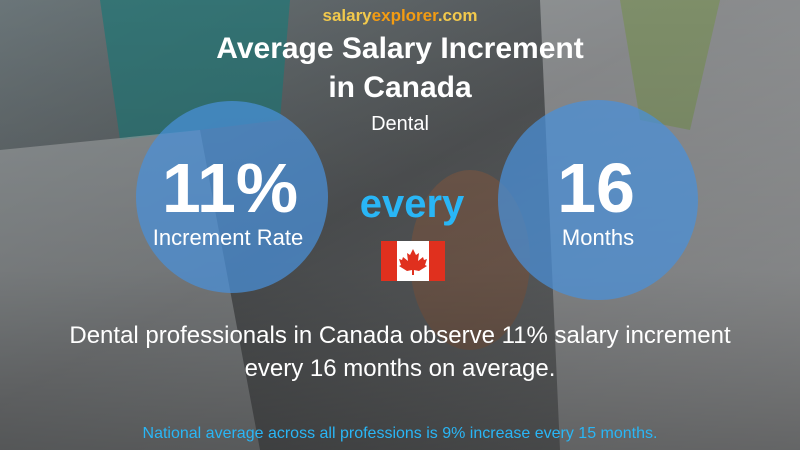 This screenshot has height=450, width=800. Describe the element at coordinates (230, 188) in the screenshot. I see `increment-value: 11%` at that location.